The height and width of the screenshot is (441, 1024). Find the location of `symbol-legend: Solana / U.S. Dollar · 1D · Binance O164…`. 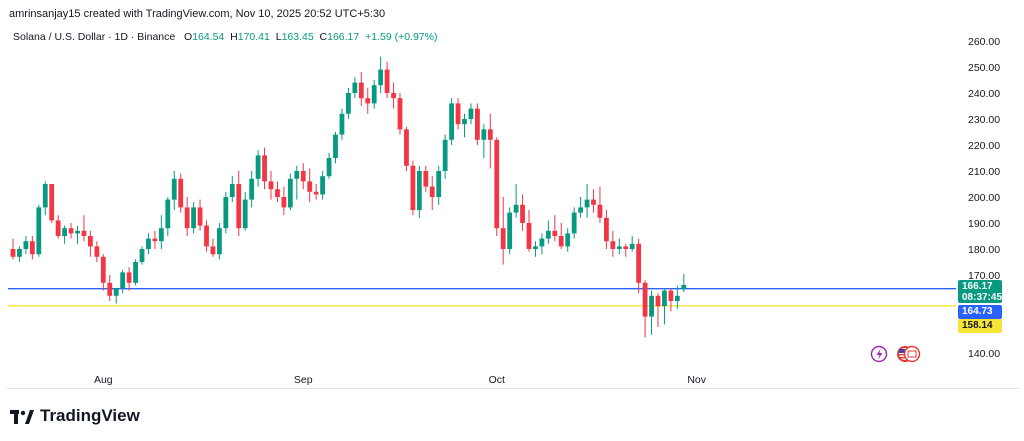

symbol-legend: Solana / U.S. Dollar · 1D · Binance O164… is located at coordinates (225, 37).